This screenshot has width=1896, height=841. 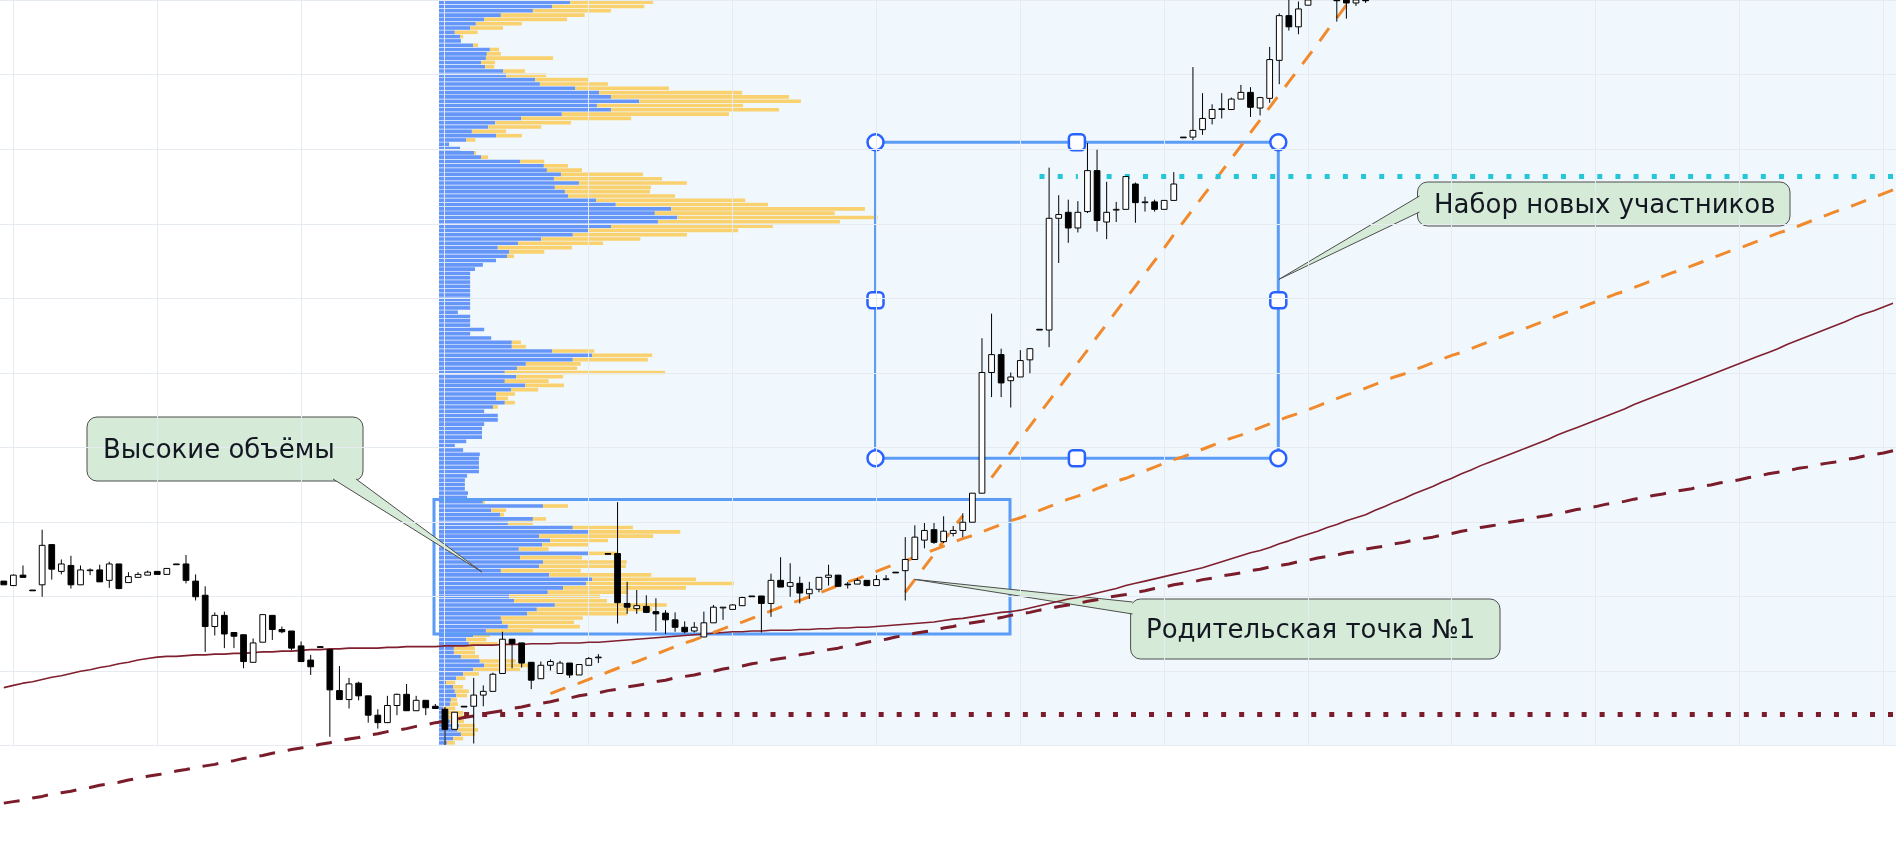 I want to click on annotation: Набор новых участников, so click(x=1605, y=204).